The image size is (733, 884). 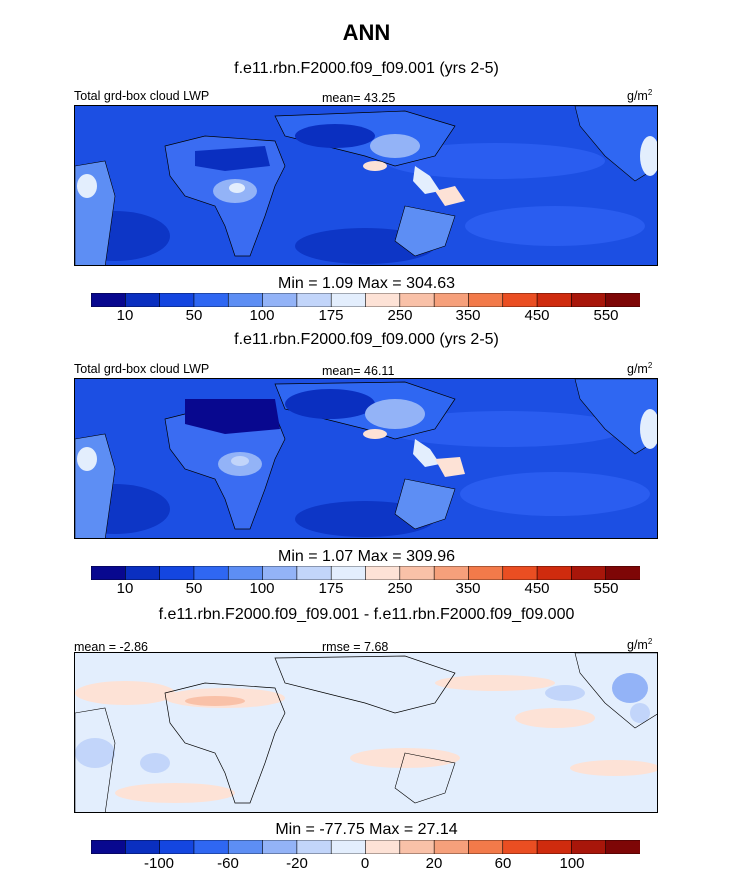 I want to click on panel-1-tick-label: 350, so click(x=468, y=315).